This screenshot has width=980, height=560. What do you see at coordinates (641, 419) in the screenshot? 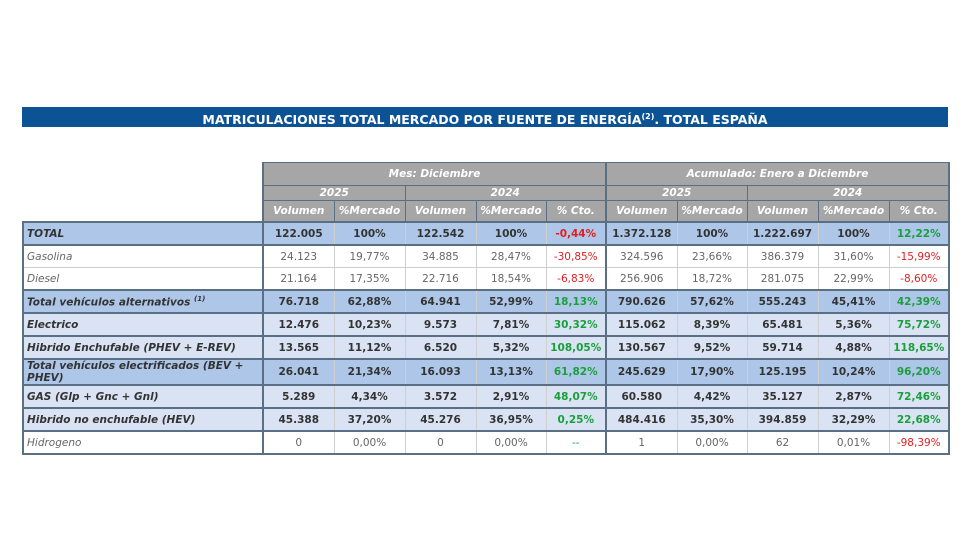
I see `cell: 484.416` at bounding box center [641, 419].